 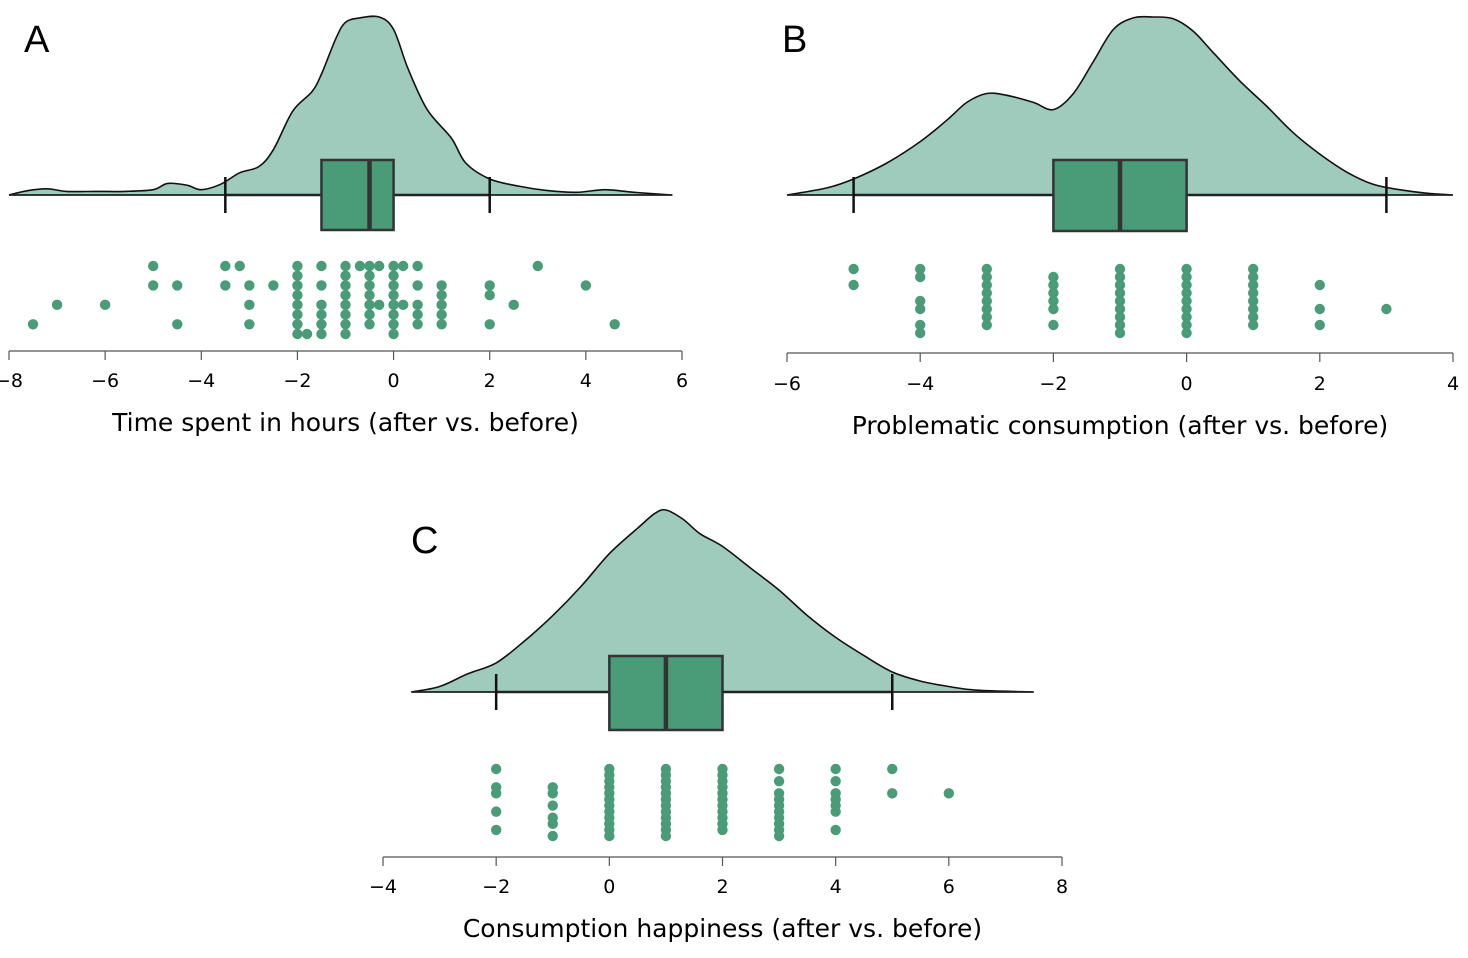 What do you see at coordinates (722, 928) in the screenshot?
I see `x-axis-label: Consumption happiness (after vs. before)` at bounding box center [722, 928].